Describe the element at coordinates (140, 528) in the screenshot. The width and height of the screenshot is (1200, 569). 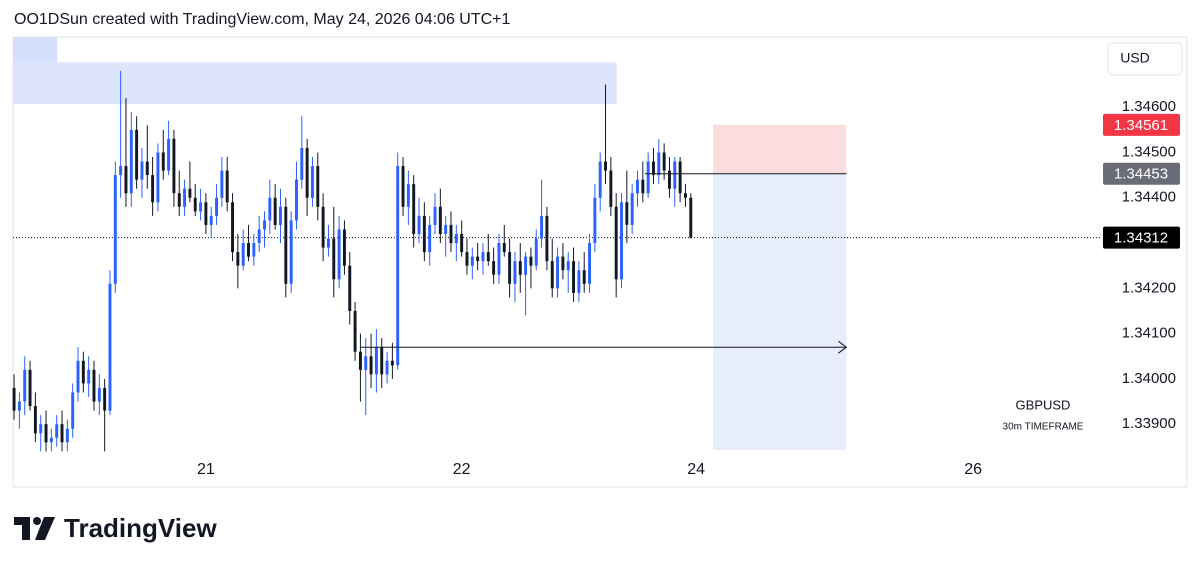
I see `logo: TradingView` at that location.